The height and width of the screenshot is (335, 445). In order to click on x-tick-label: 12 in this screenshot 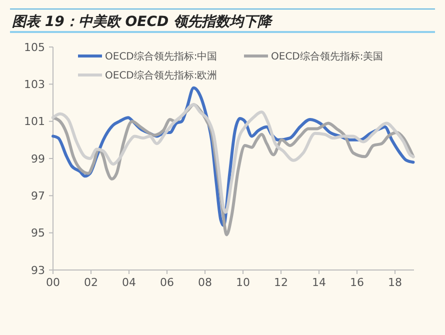, I will do `click(281, 282)`.